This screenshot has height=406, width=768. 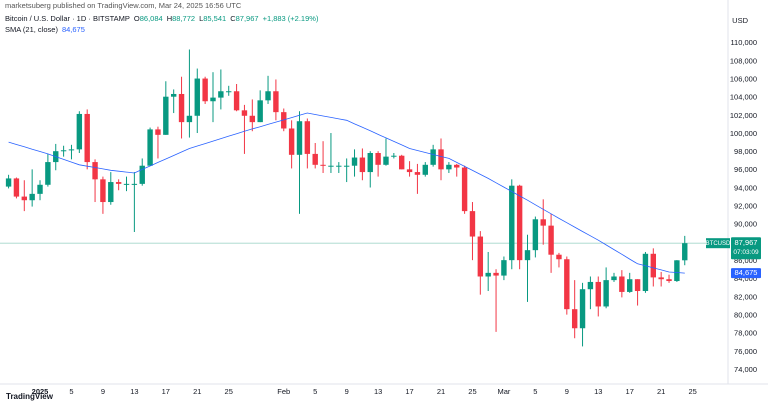 I want to click on ohlc-key: L, so click(x=201, y=18).